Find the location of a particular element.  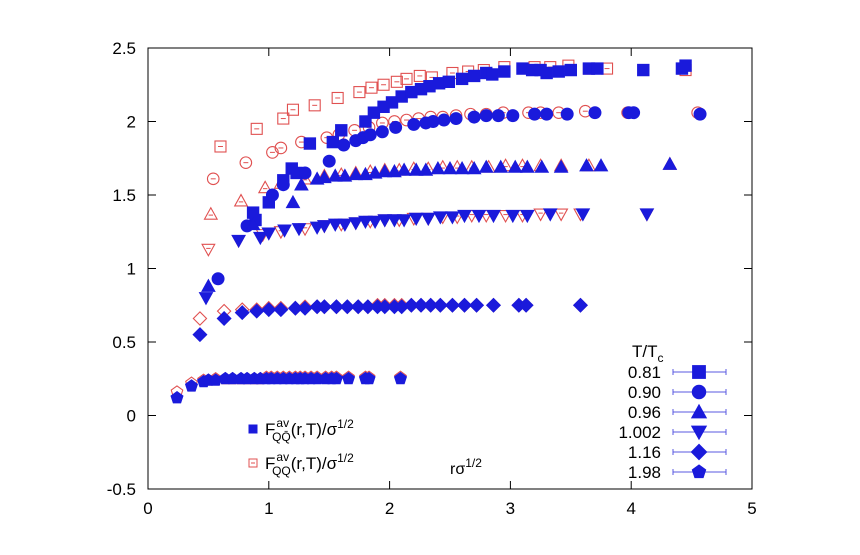

x-tick-label: 2 is located at coordinates (389, 508).